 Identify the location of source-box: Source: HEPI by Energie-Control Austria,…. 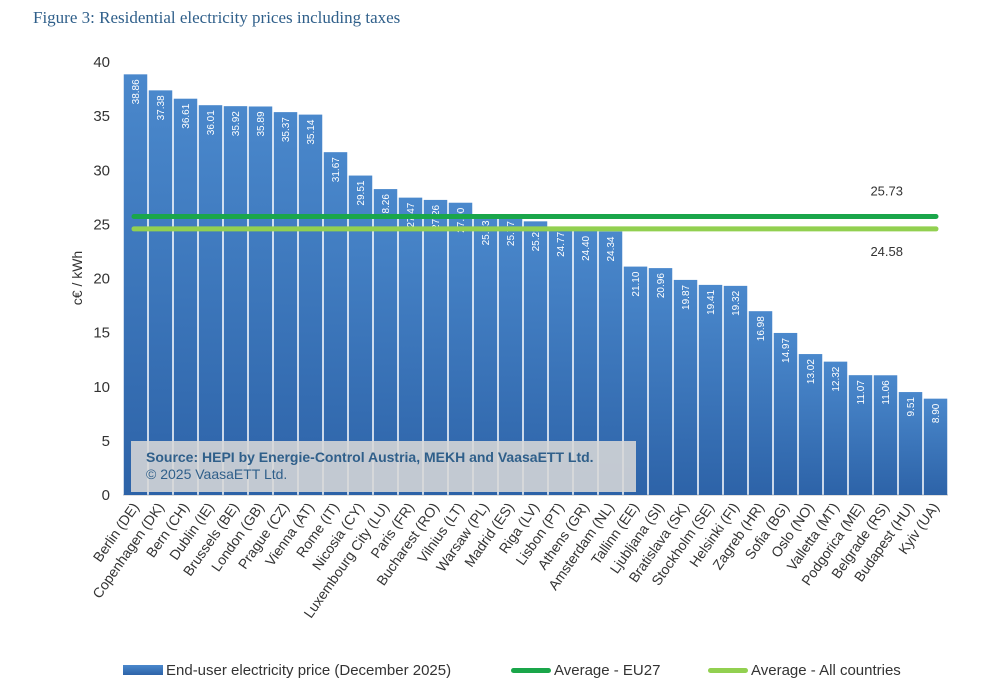
(383, 466).